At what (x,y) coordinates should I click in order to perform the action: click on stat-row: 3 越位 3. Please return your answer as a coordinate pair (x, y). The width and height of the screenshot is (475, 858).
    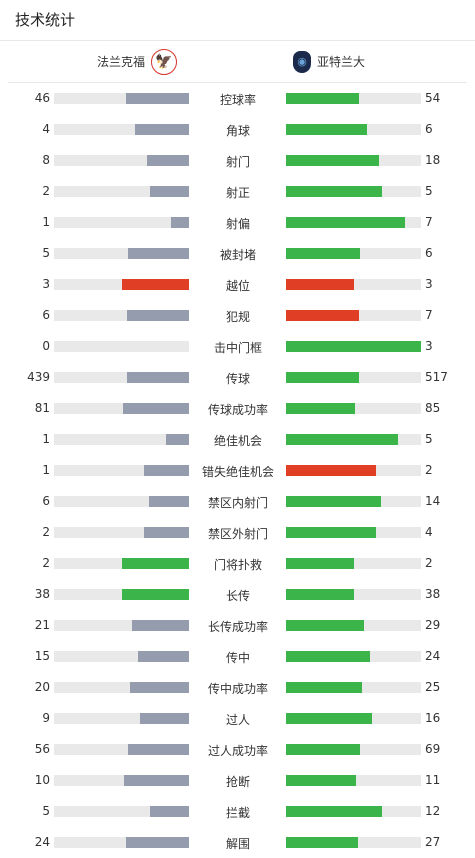
    Looking at the image, I should click on (237, 284).